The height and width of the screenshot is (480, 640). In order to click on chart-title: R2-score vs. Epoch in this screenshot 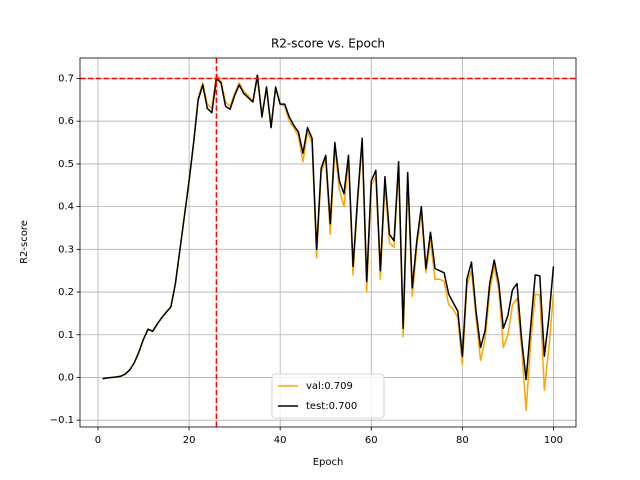, I will do `click(328, 44)`.